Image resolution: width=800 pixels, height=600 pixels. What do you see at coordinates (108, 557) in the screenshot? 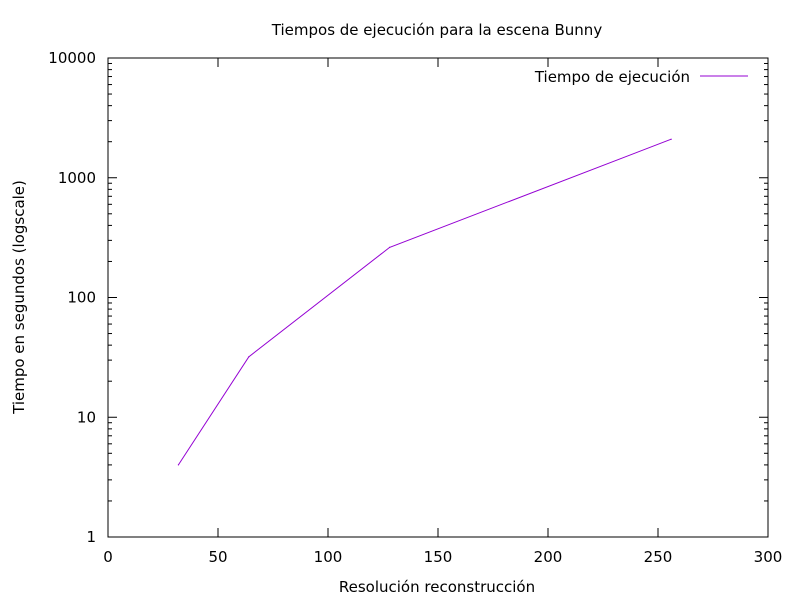
I see `x-tick-label: 0` at bounding box center [108, 557].